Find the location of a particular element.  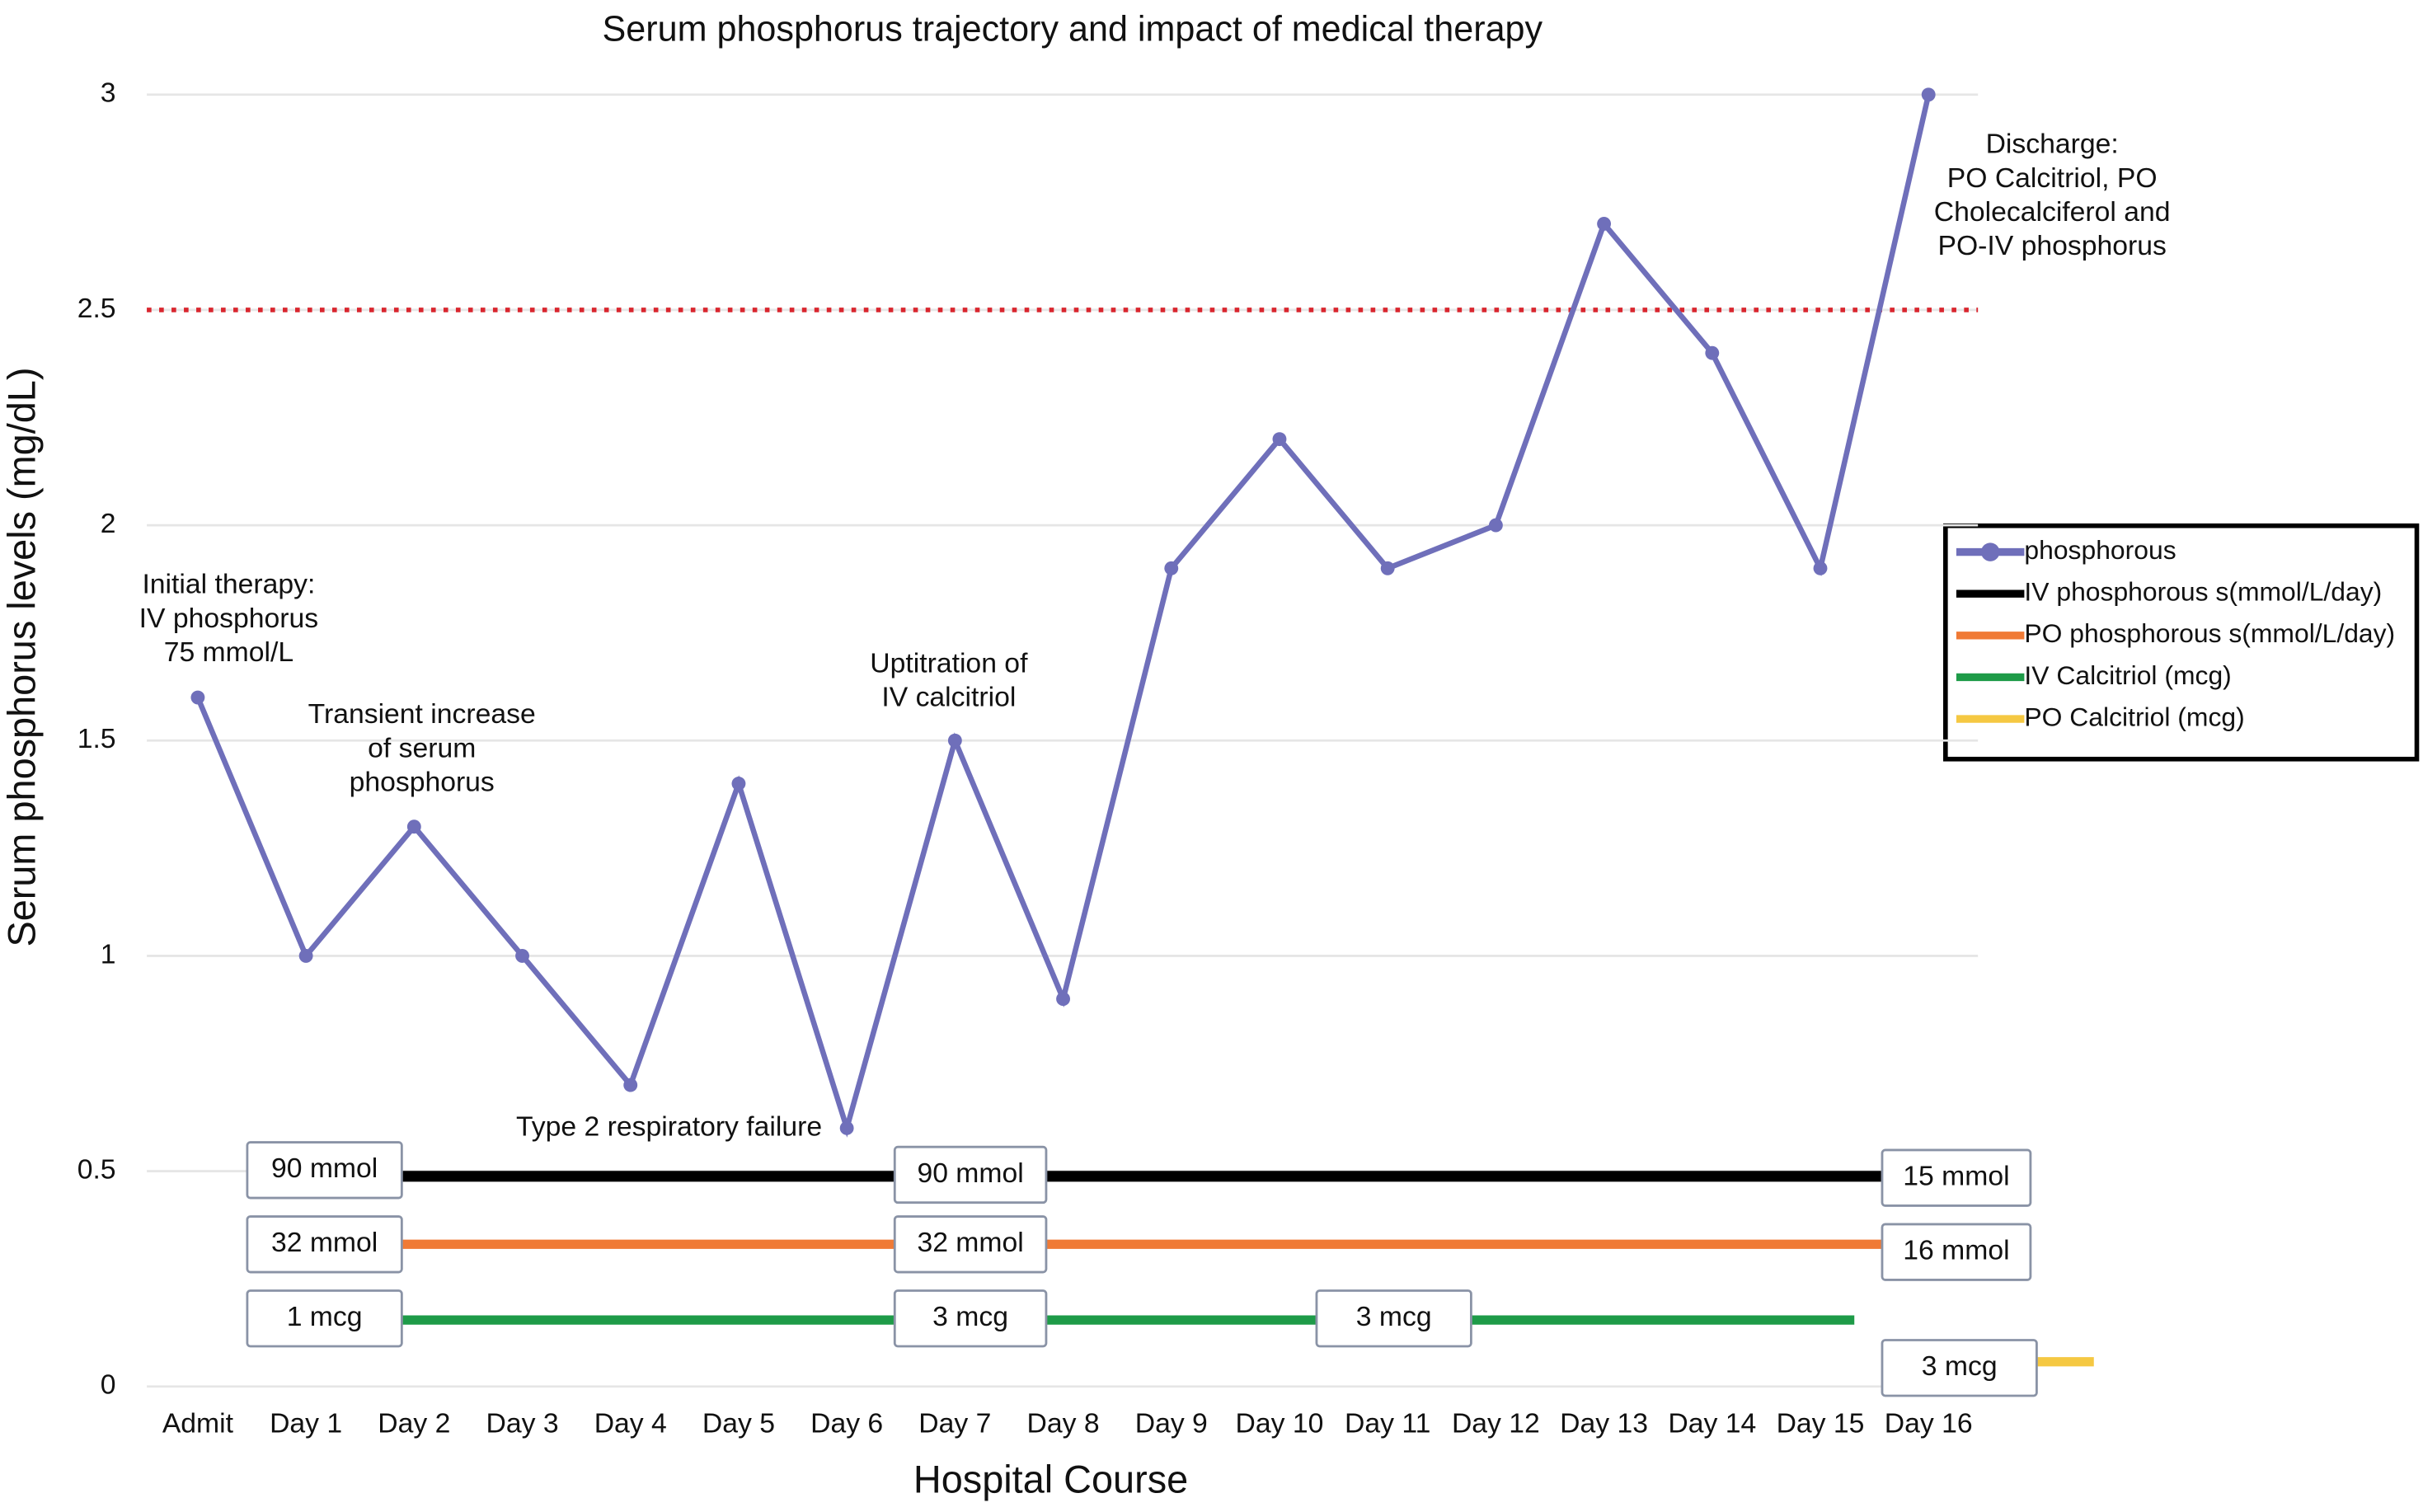

y-tick-label: 1 is located at coordinates (108, 954).